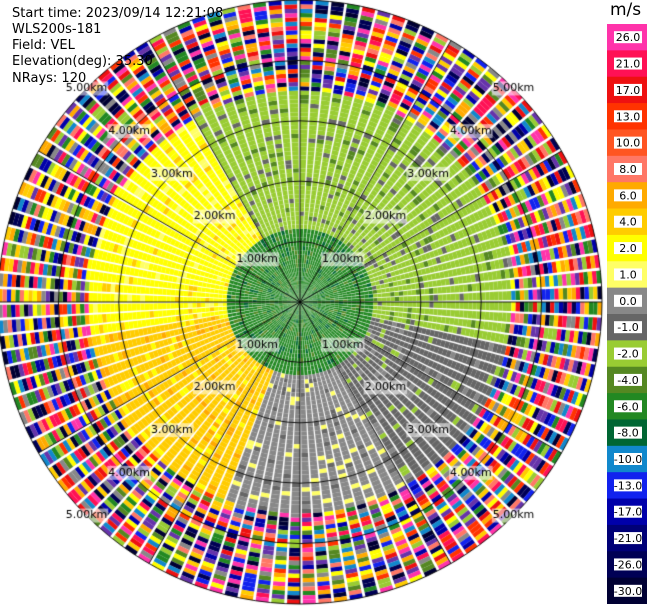  I want to click on colorbar-tick-label: 17.0, so click(628, 90).